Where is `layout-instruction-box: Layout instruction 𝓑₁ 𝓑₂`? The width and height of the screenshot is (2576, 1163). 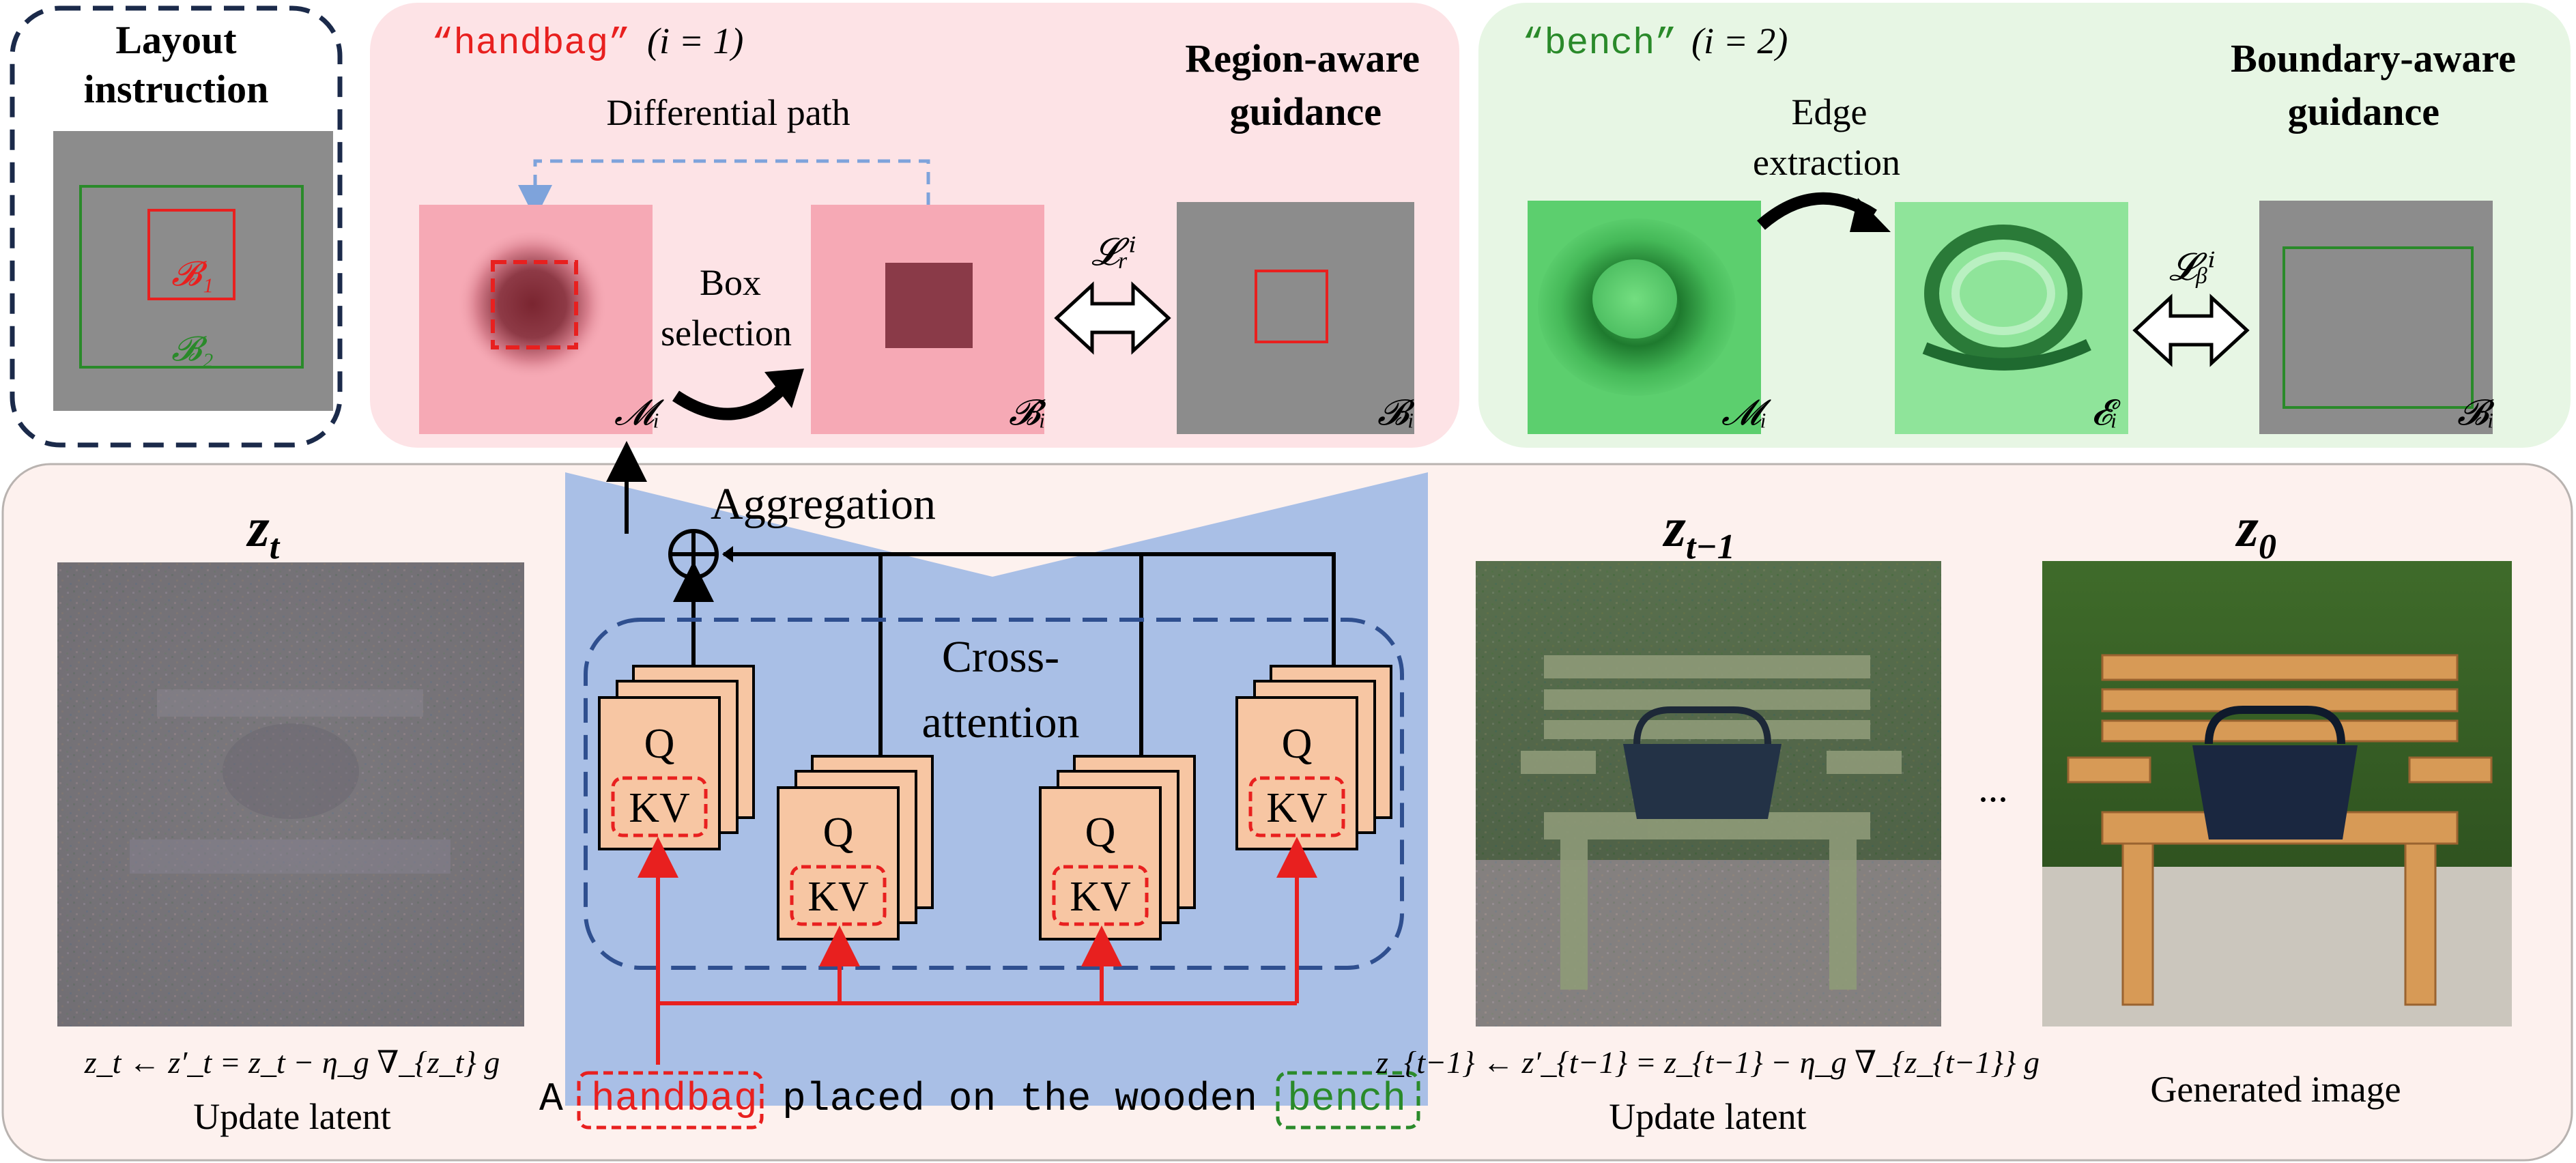
layout-instruction-box: Layout instruction 𝓑₁ 𝓑₂ is located at coordinates (176, 226).